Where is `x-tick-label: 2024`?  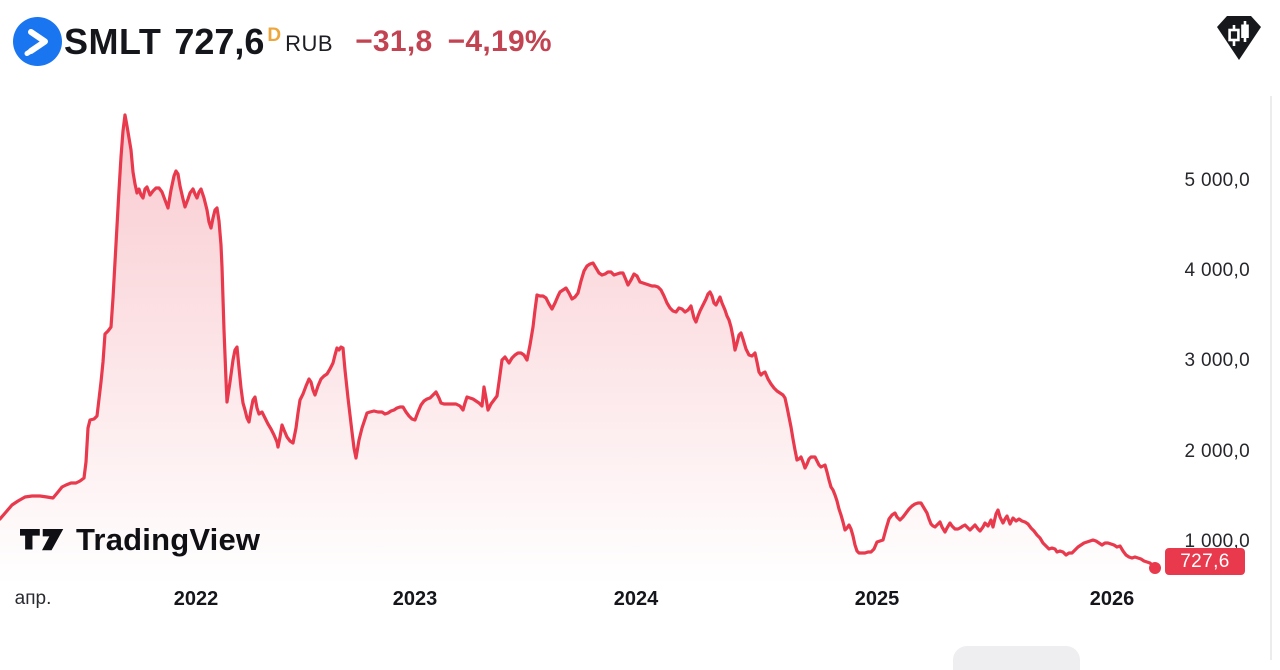
x-tick-label: 2024 is located at coordinates (636, 599).